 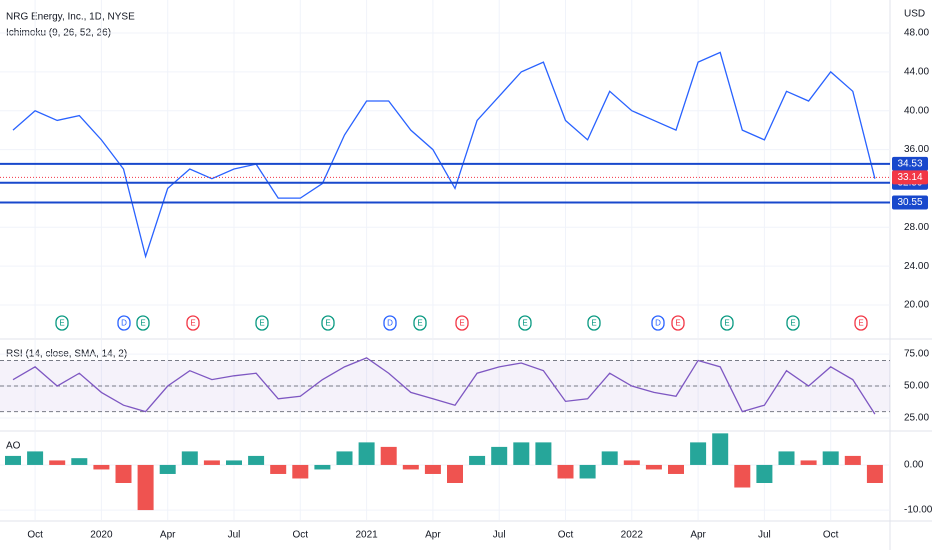 What do you see at coordinates (916, 266) in the screenshot?
I see `y-tick-label: 24.00` at bounding box center [916, 266].